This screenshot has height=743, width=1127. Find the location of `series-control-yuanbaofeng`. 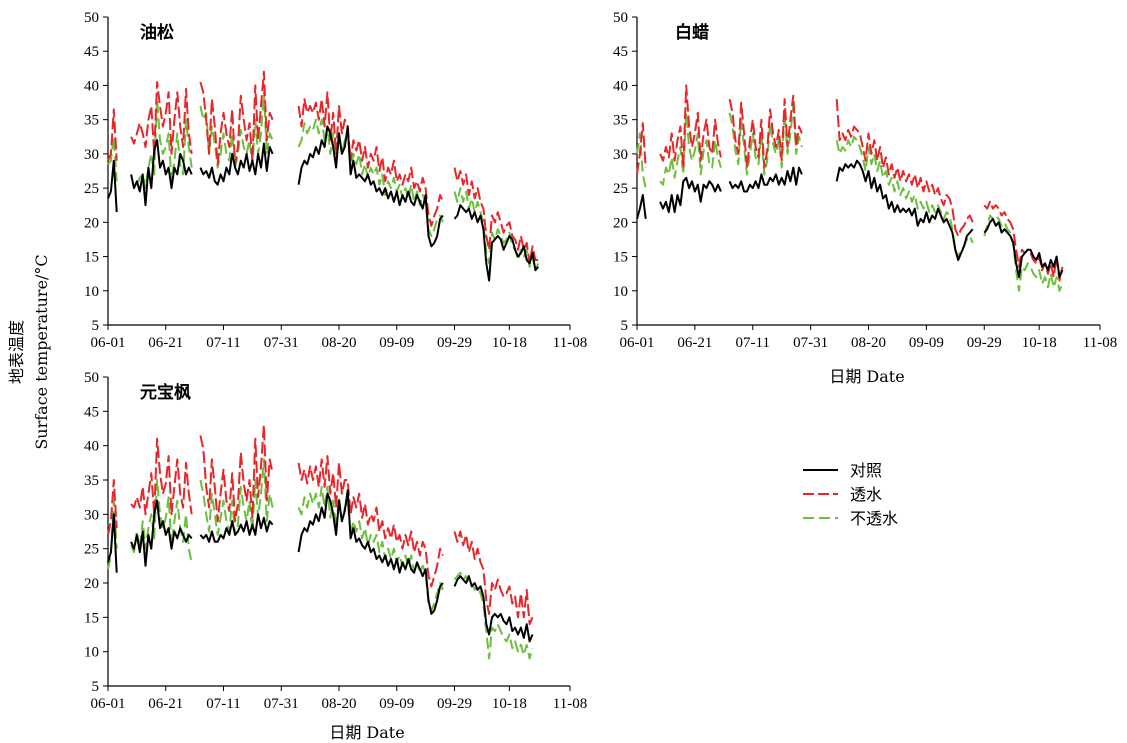

series-control-yuanbaofeng is located at coordinates (320, 566).